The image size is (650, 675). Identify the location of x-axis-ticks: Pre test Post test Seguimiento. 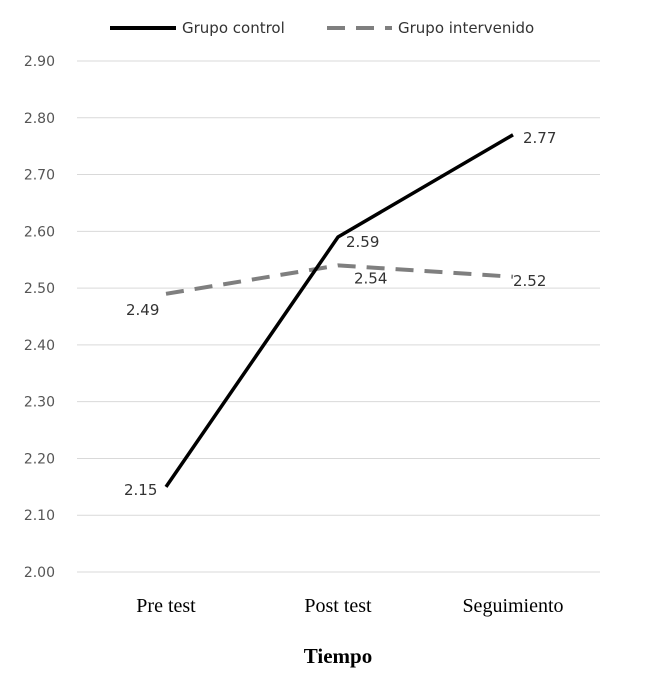
(349, 606).